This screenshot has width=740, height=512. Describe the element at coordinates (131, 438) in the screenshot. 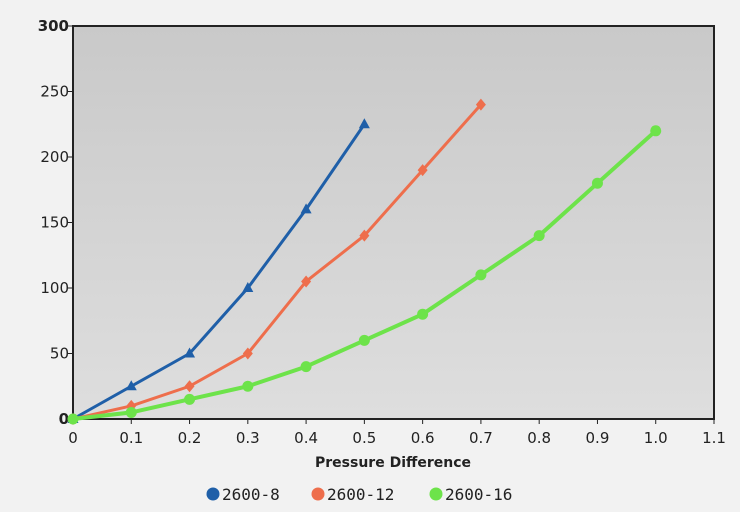

I see `x-tick-label: 0.1` at that location.